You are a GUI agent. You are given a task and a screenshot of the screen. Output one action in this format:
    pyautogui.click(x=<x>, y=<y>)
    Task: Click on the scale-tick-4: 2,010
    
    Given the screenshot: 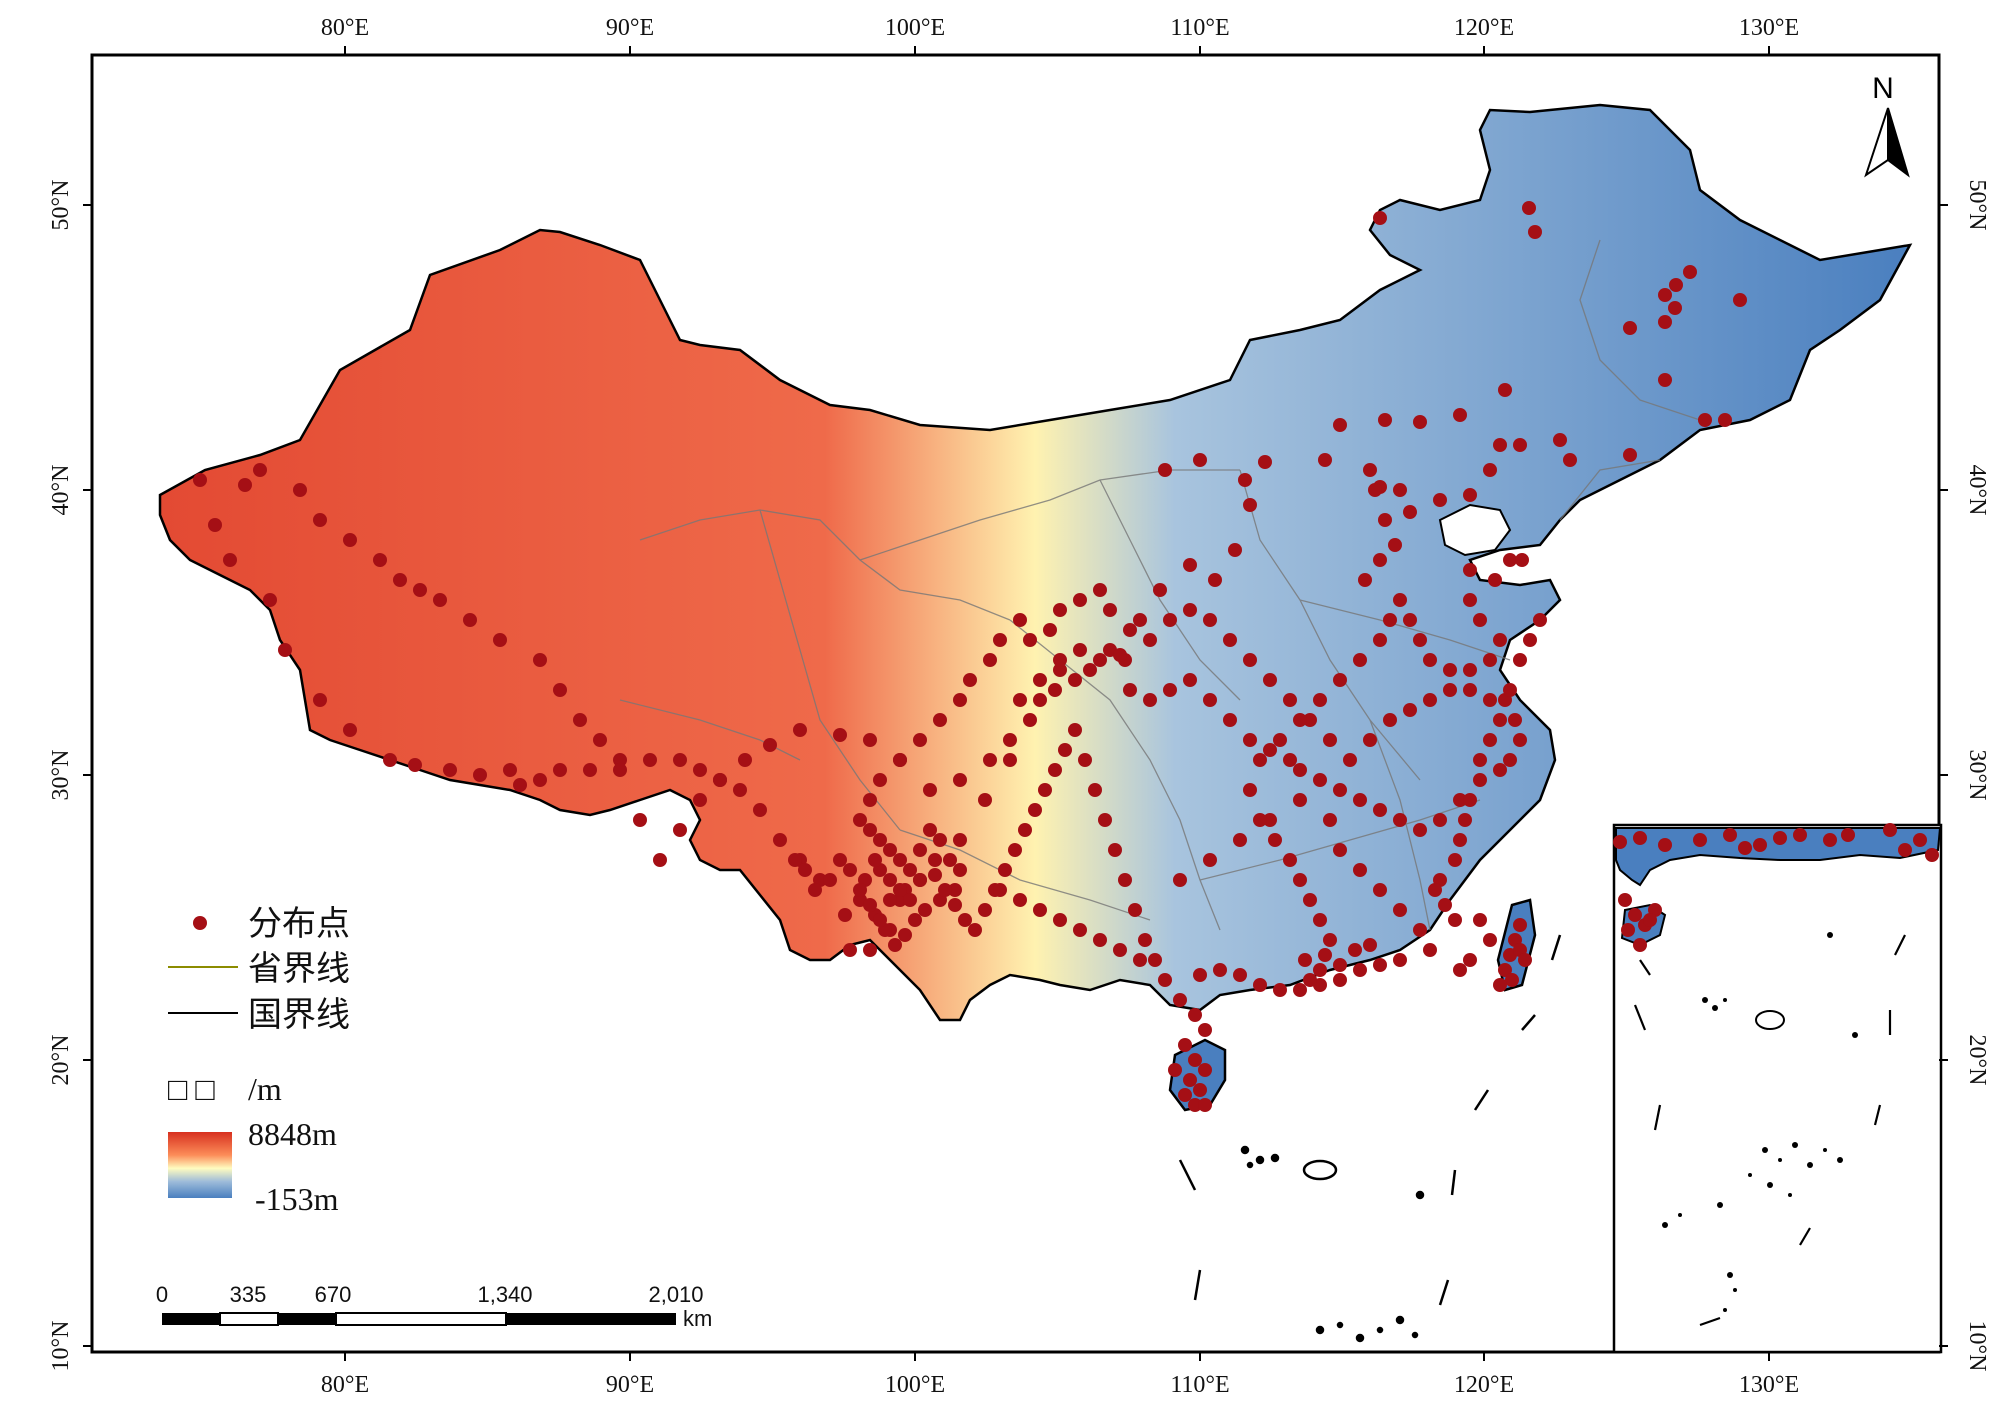 What is the action you would take?
    pyautogui.click(x=675, y=1294)
    